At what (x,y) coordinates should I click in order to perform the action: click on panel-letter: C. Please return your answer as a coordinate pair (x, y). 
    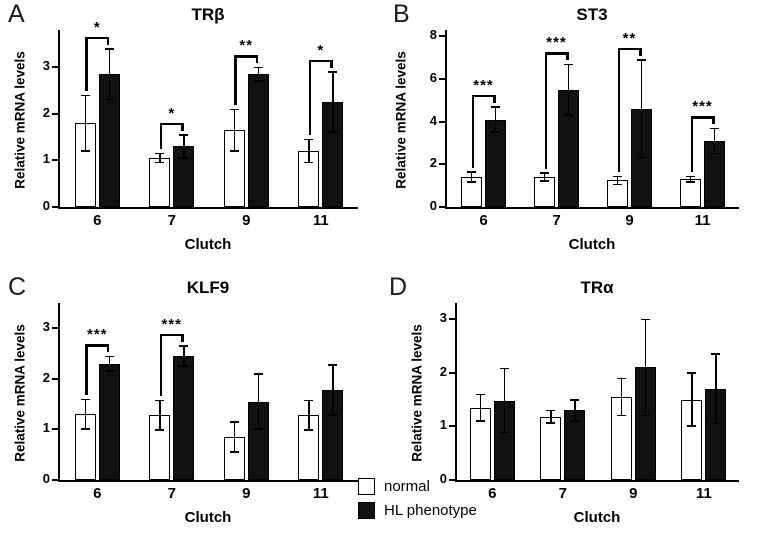
    Looking at the image, I should click on (17, 287).